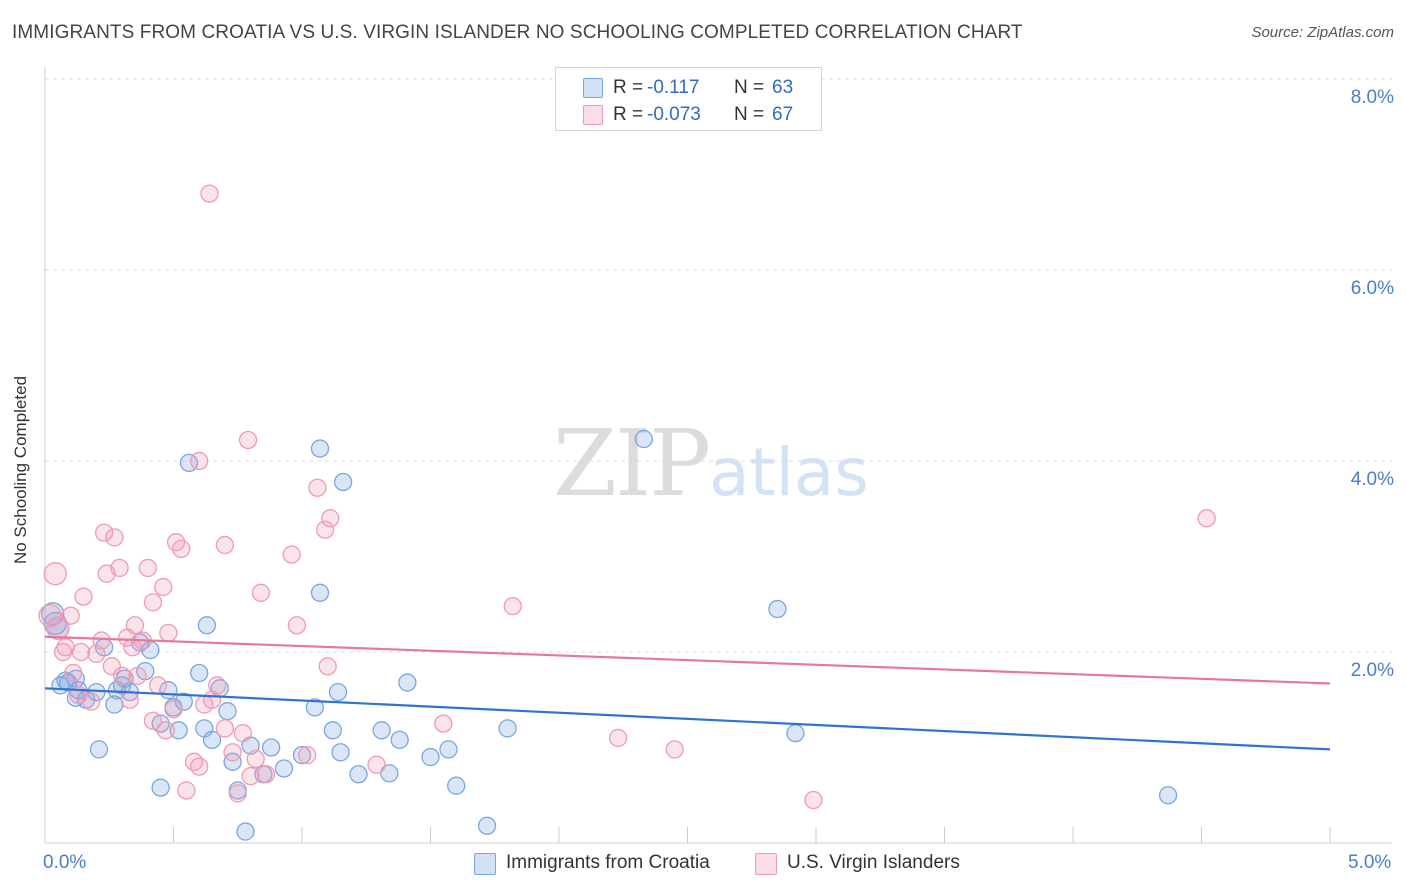  Describe the element at coordinates (593, 115) in the screenshot. I see `virgin-islanders-swatch` at that location.